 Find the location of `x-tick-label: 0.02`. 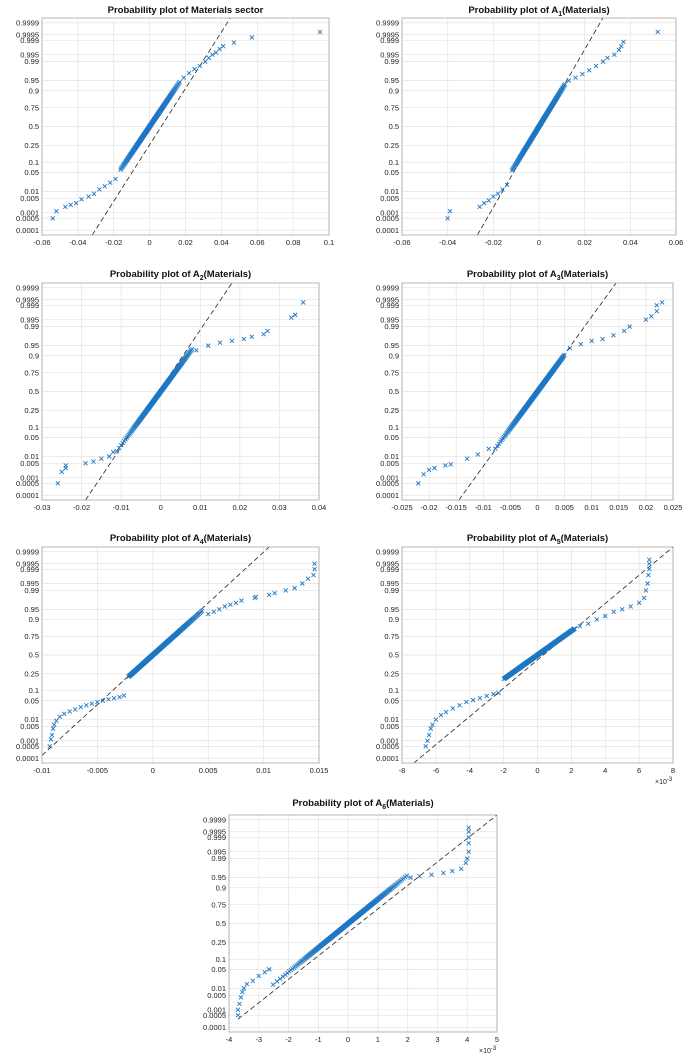

x-tick-label: 0.02 is located at coordinates (185, 242).